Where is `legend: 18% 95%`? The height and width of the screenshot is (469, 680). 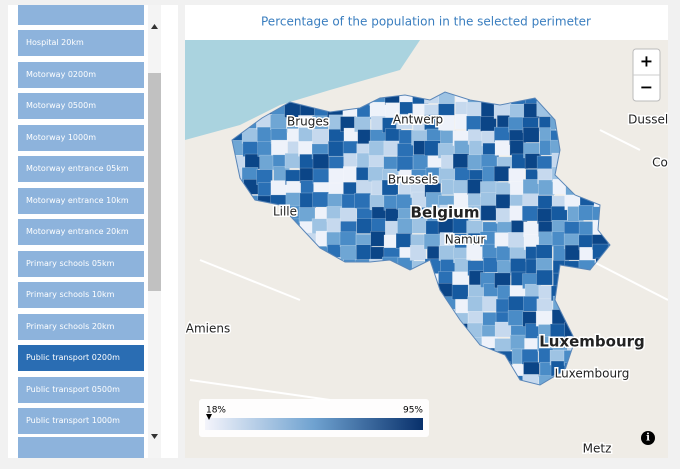 legend: 18% 95% is located at coordinates (314, 418).